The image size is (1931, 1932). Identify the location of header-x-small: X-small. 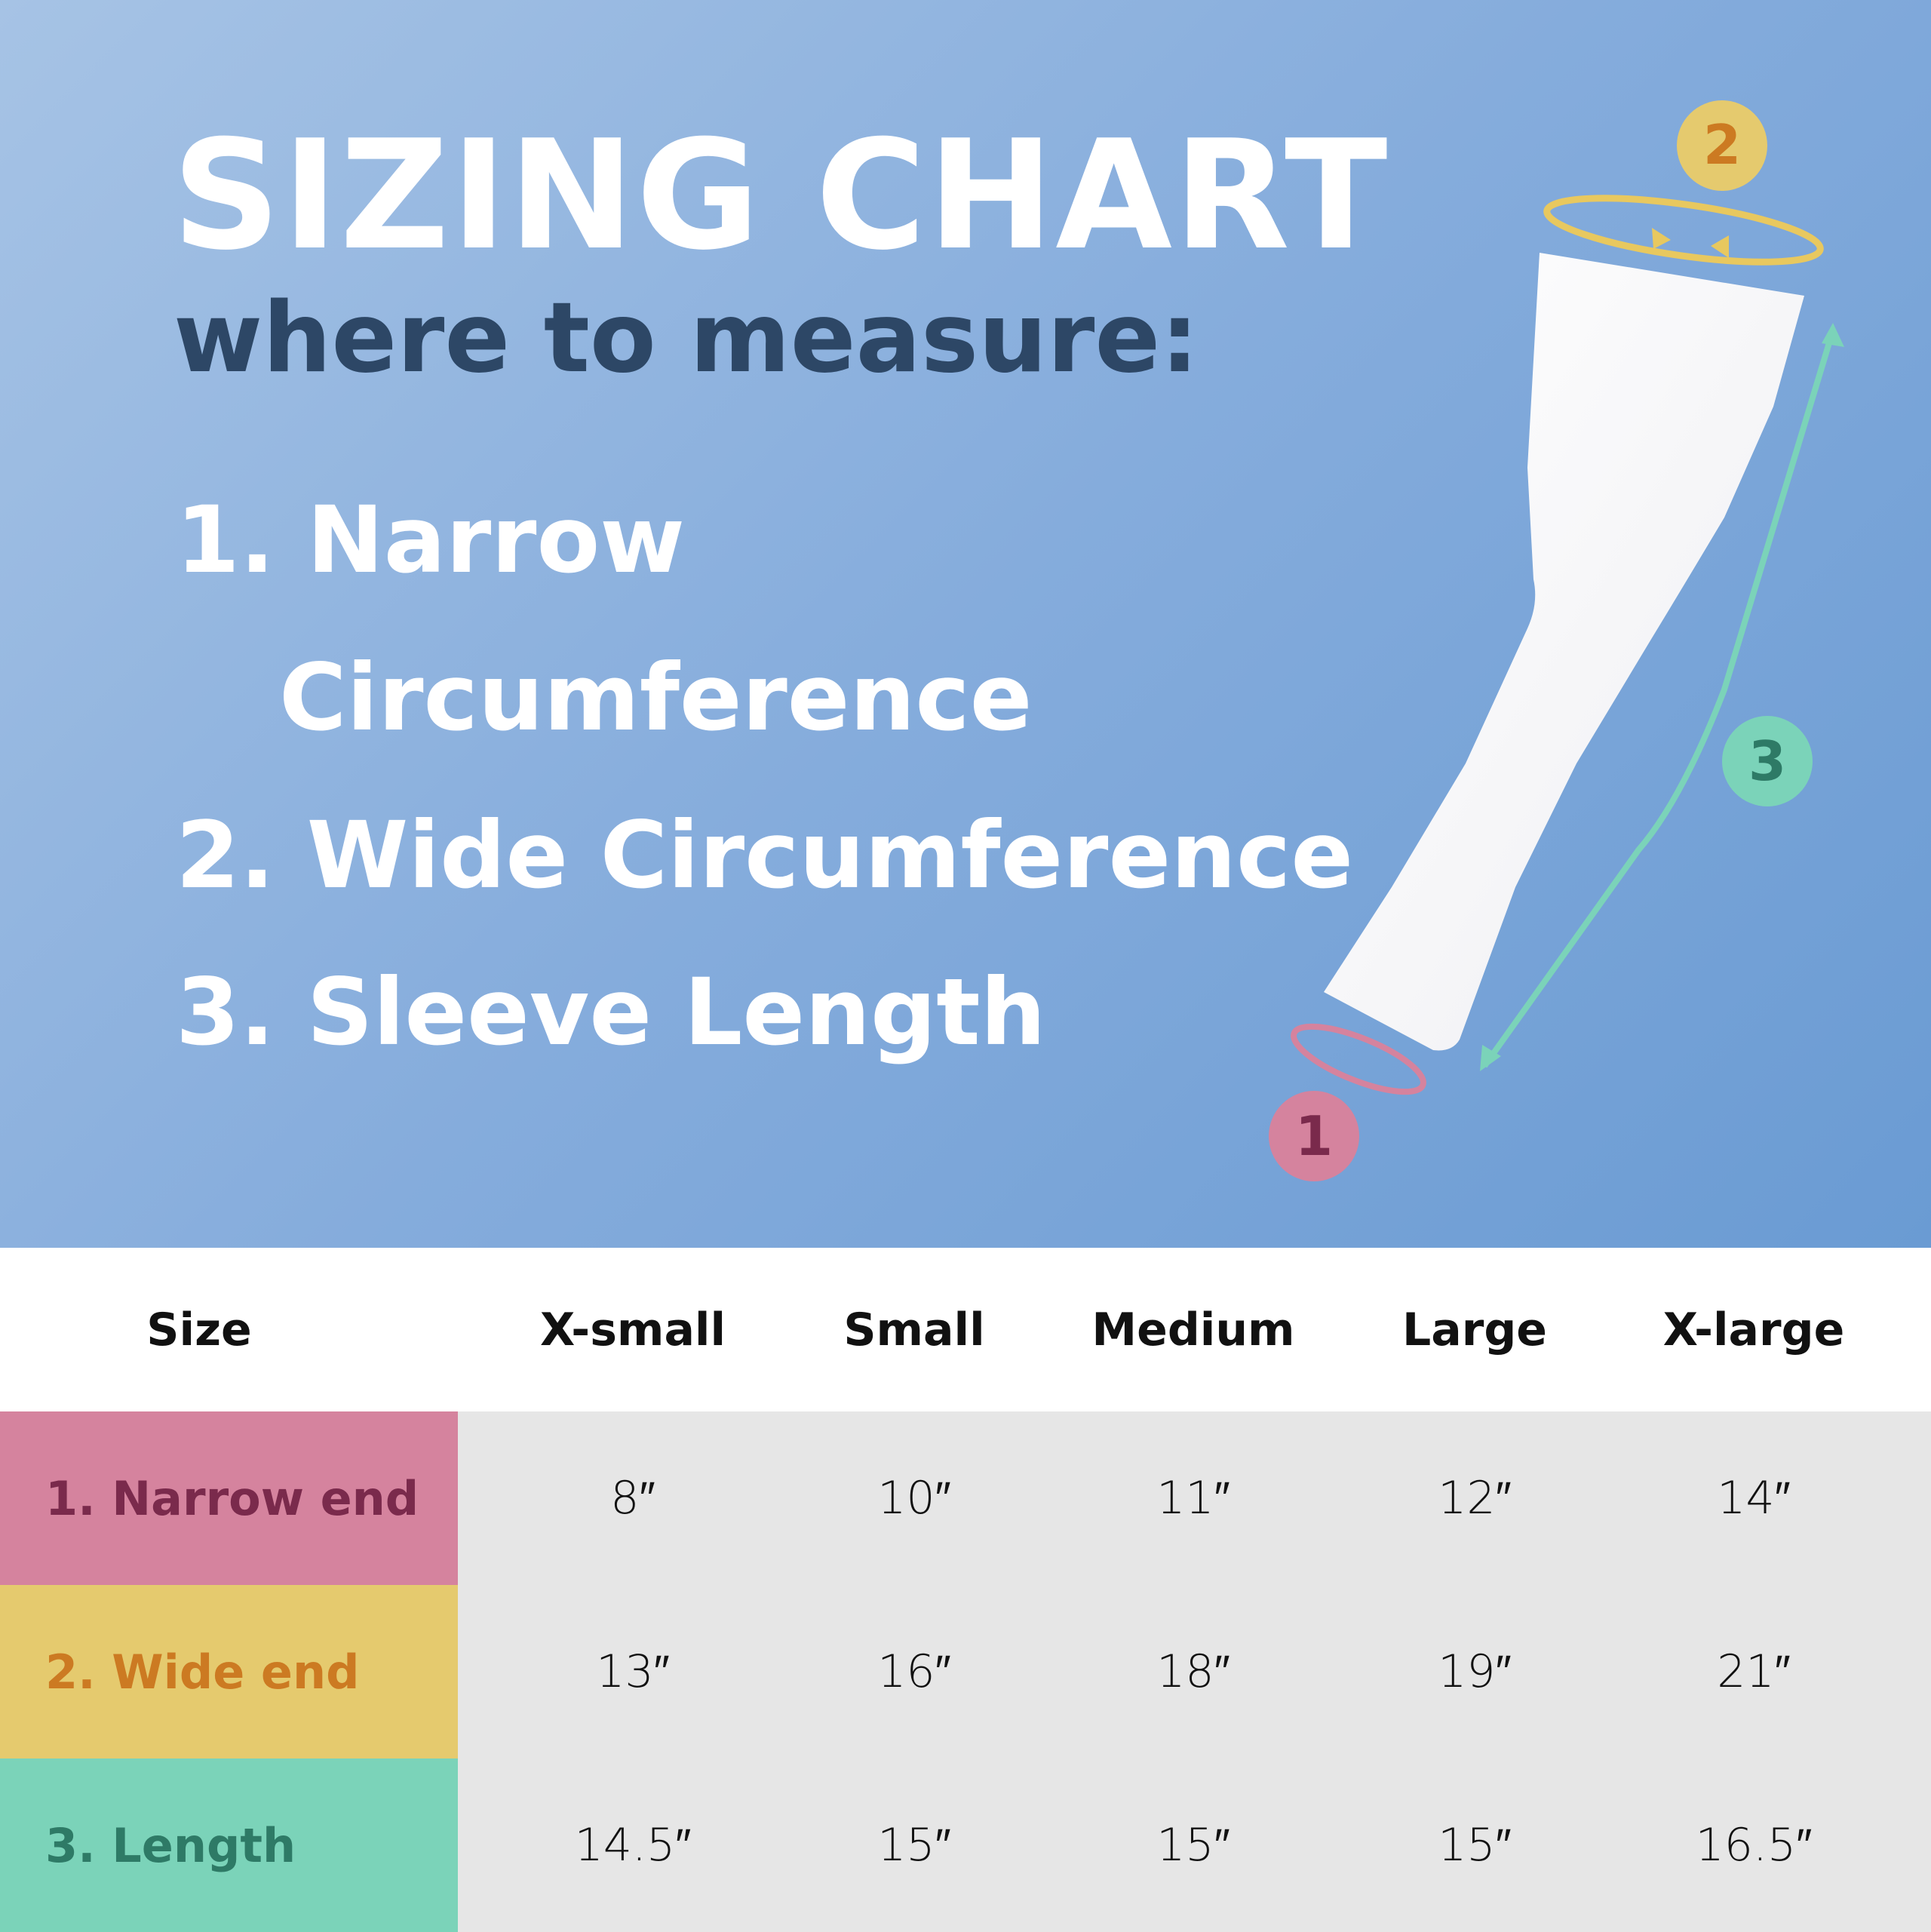
(632, 1329).